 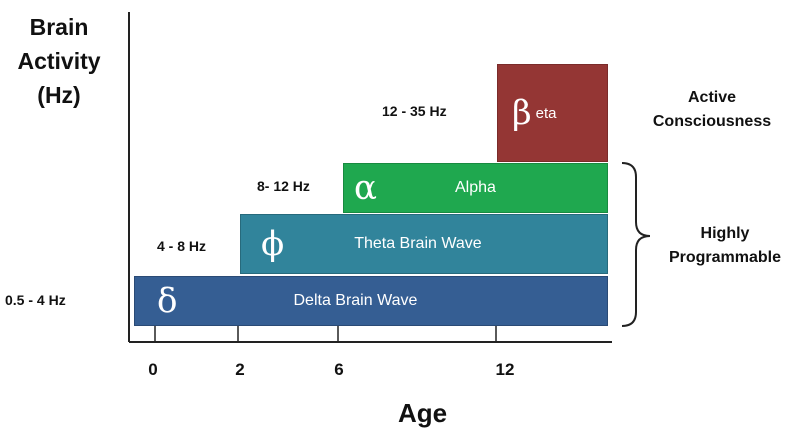 I want to click on y-axis-label: Brain Activity (Hz), so click(x=59, y=61).